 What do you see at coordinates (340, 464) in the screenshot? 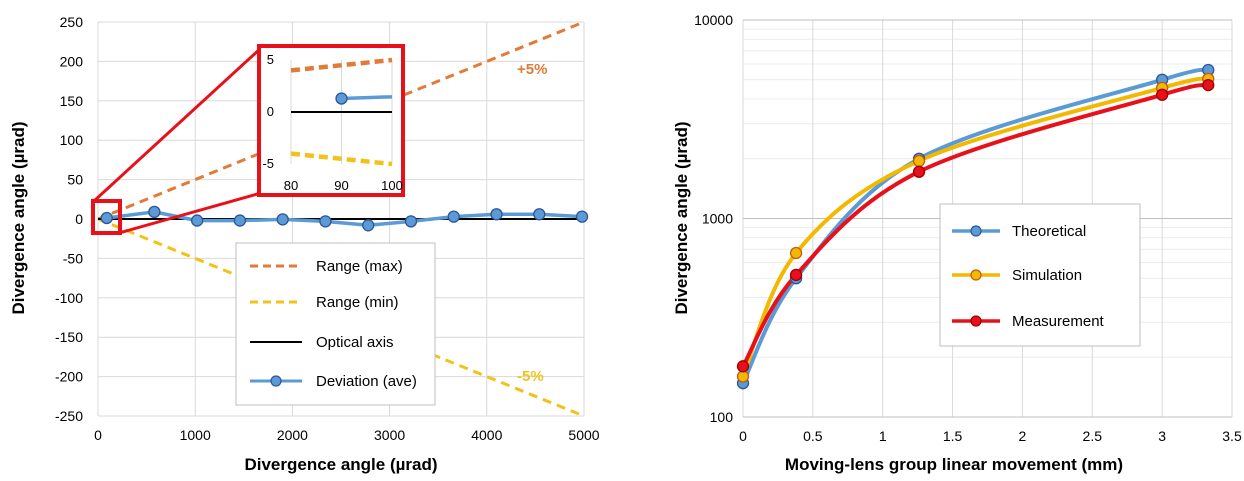
I see `left-x-axis-title: Divergence angle (µrad)` at bounding box center [340, 464].